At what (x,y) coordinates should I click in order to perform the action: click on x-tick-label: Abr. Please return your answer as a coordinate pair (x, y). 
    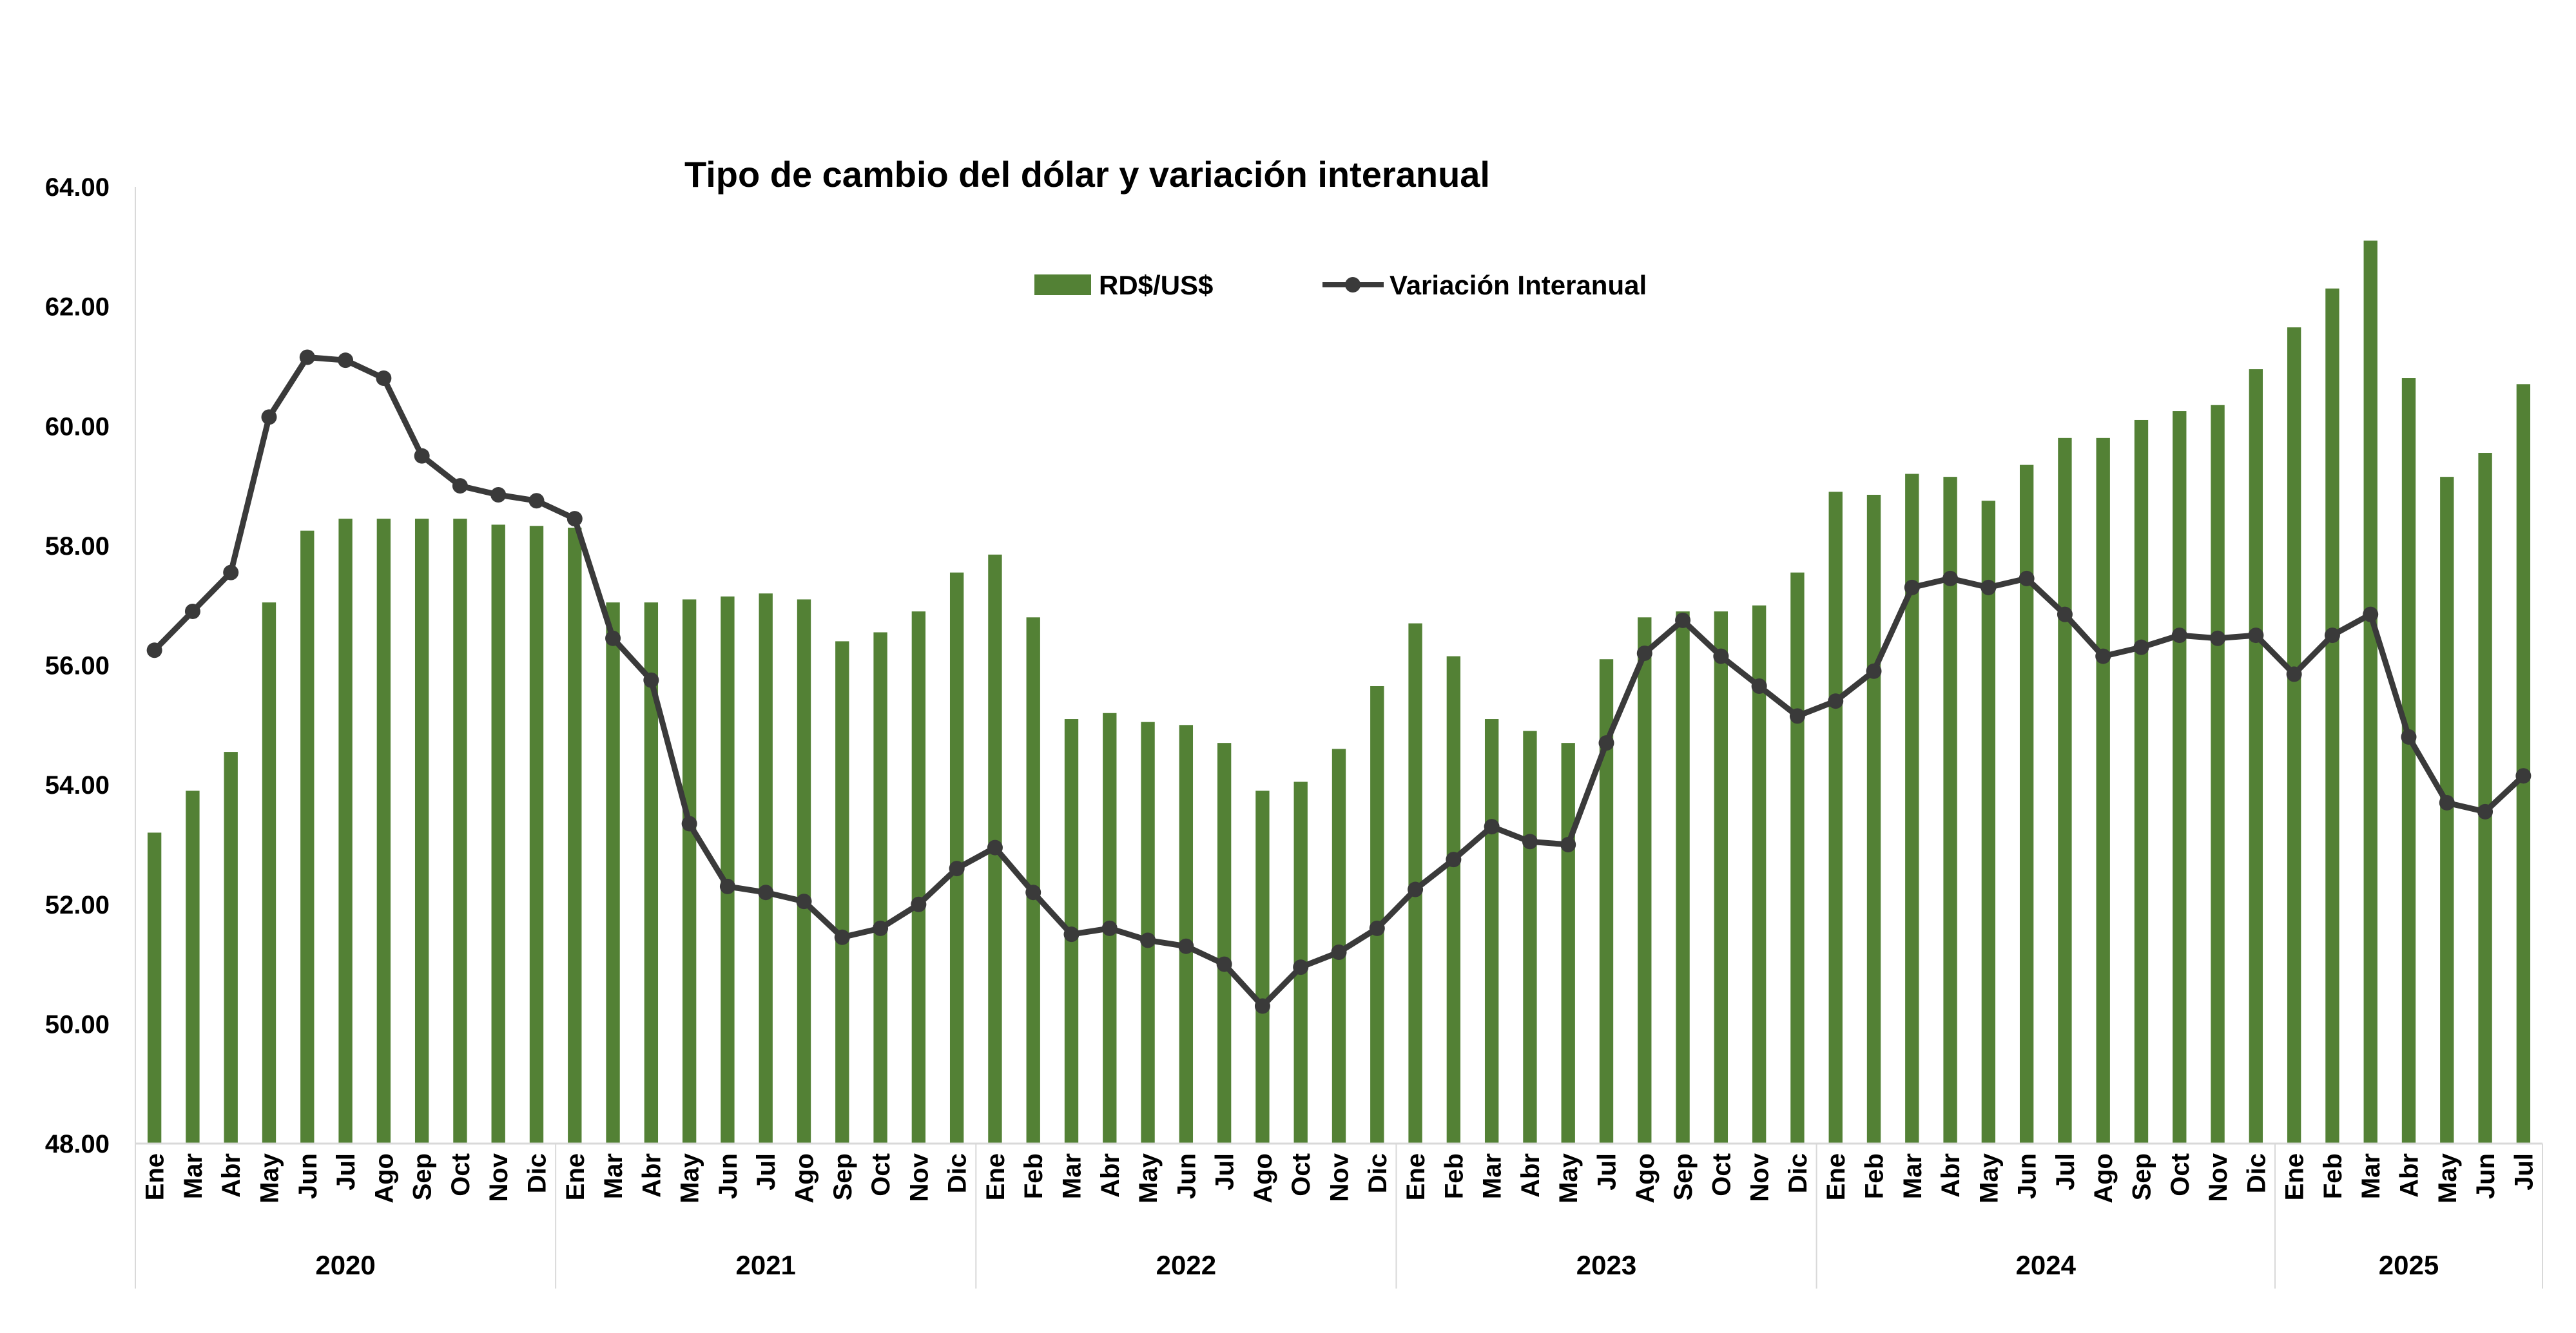
    Looking at the image, I should click on (1110, 1175).